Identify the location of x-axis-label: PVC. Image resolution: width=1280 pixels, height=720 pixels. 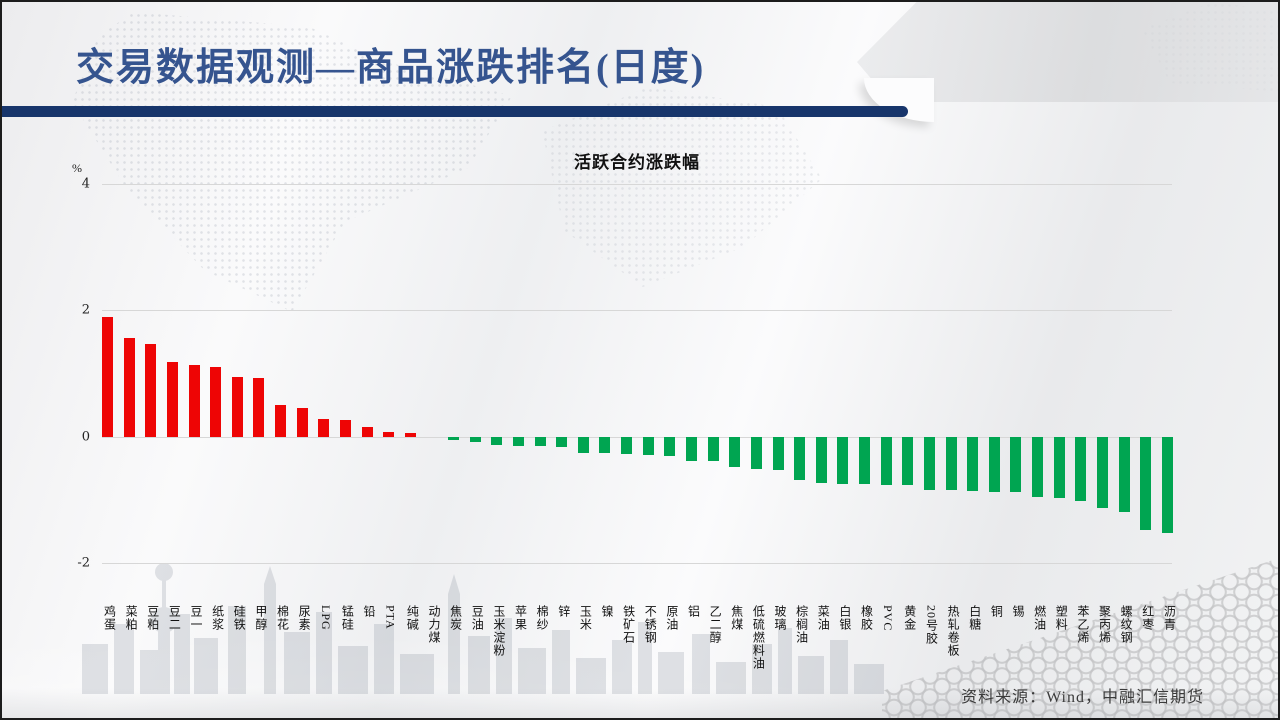
(888, 618).